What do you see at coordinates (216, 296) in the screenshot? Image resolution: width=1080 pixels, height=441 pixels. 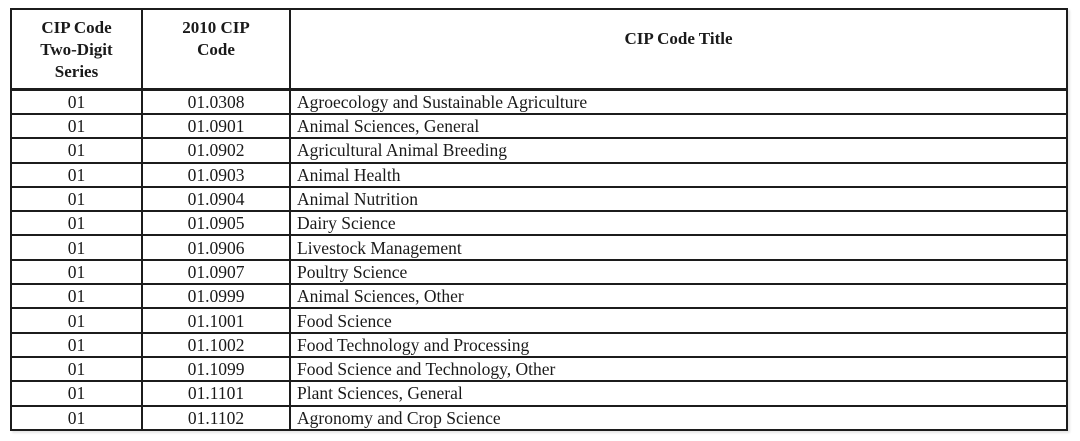 I see `code-cell: 01.0999` at bounding box center [216, 296].